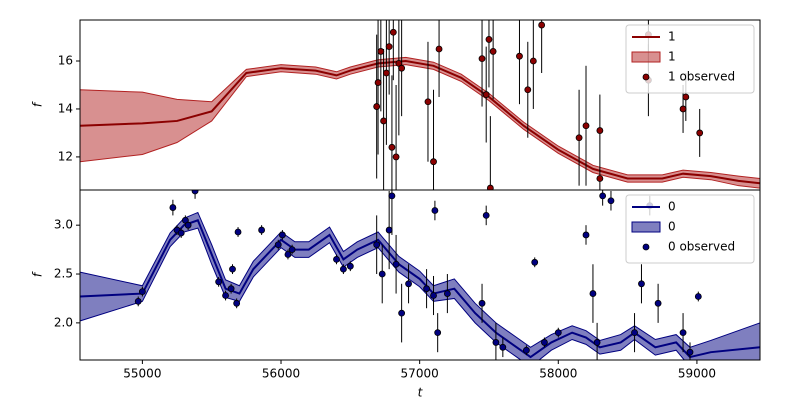 Image resolution: width=800 pixels, height=404 pixels. I want to click on x-axis-label: t, so click(421, 393).